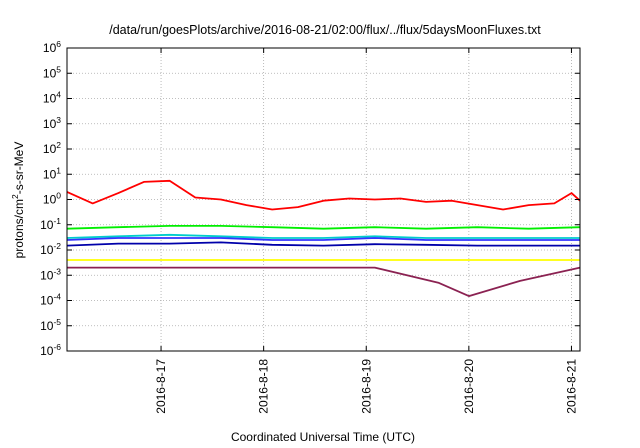 The image size is (640, 448). I want to click on y-tick-label: 10⁻⁵, so click(50, 325).